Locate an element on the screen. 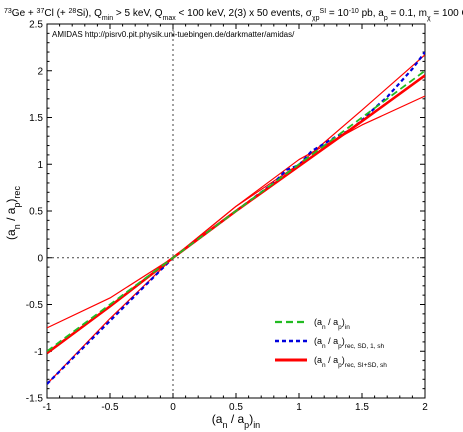  x-tick-label: 2 is located at coordinates (425, 407).